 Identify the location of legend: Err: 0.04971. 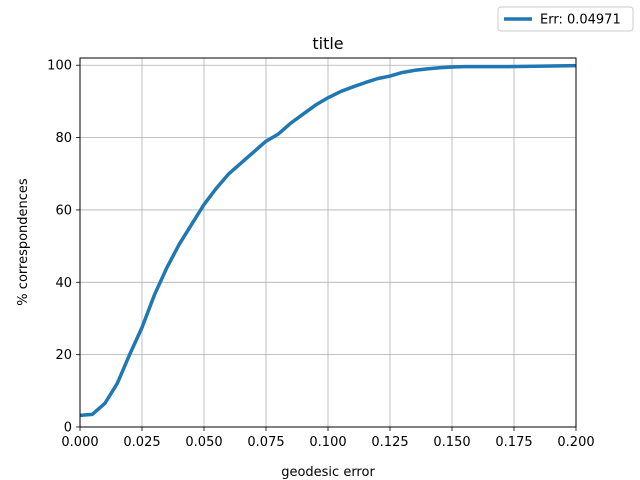
(565, 19).